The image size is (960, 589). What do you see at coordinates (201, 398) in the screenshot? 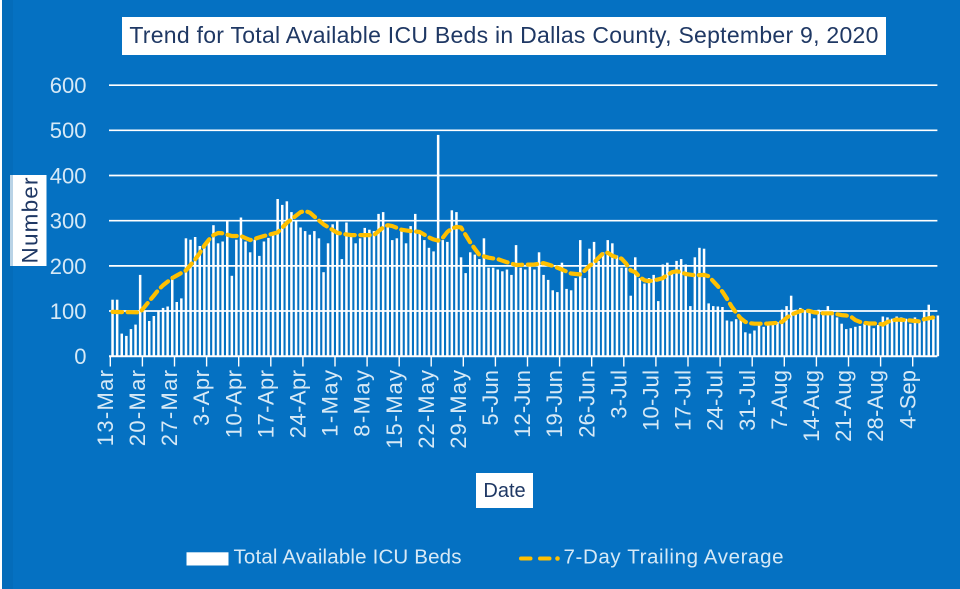
I see `svg-text: 3-Apr` at bounding box center [201, 398].